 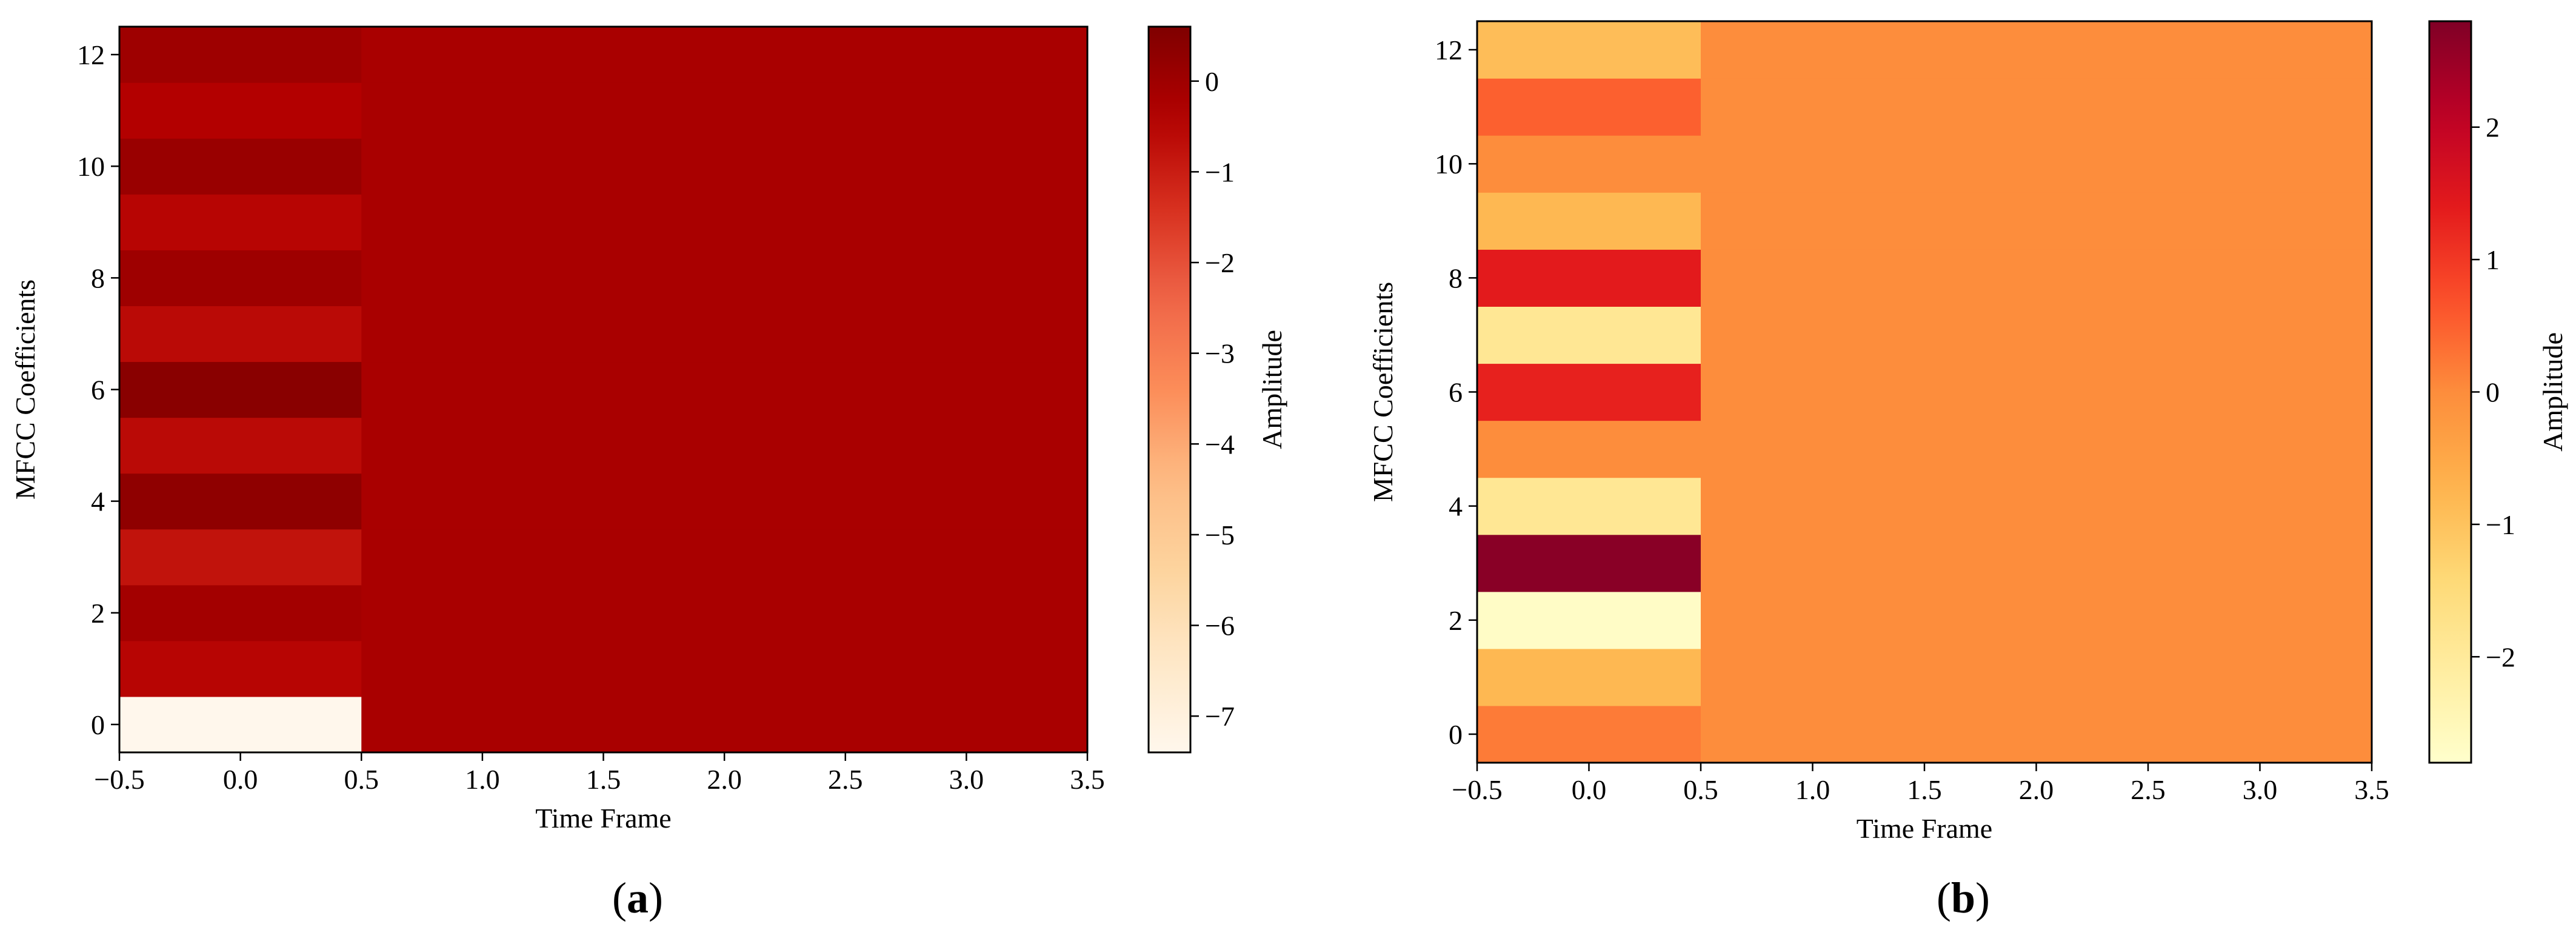 I want to click on colorbar-tick-label: 2, so click(x=2493, y=127).